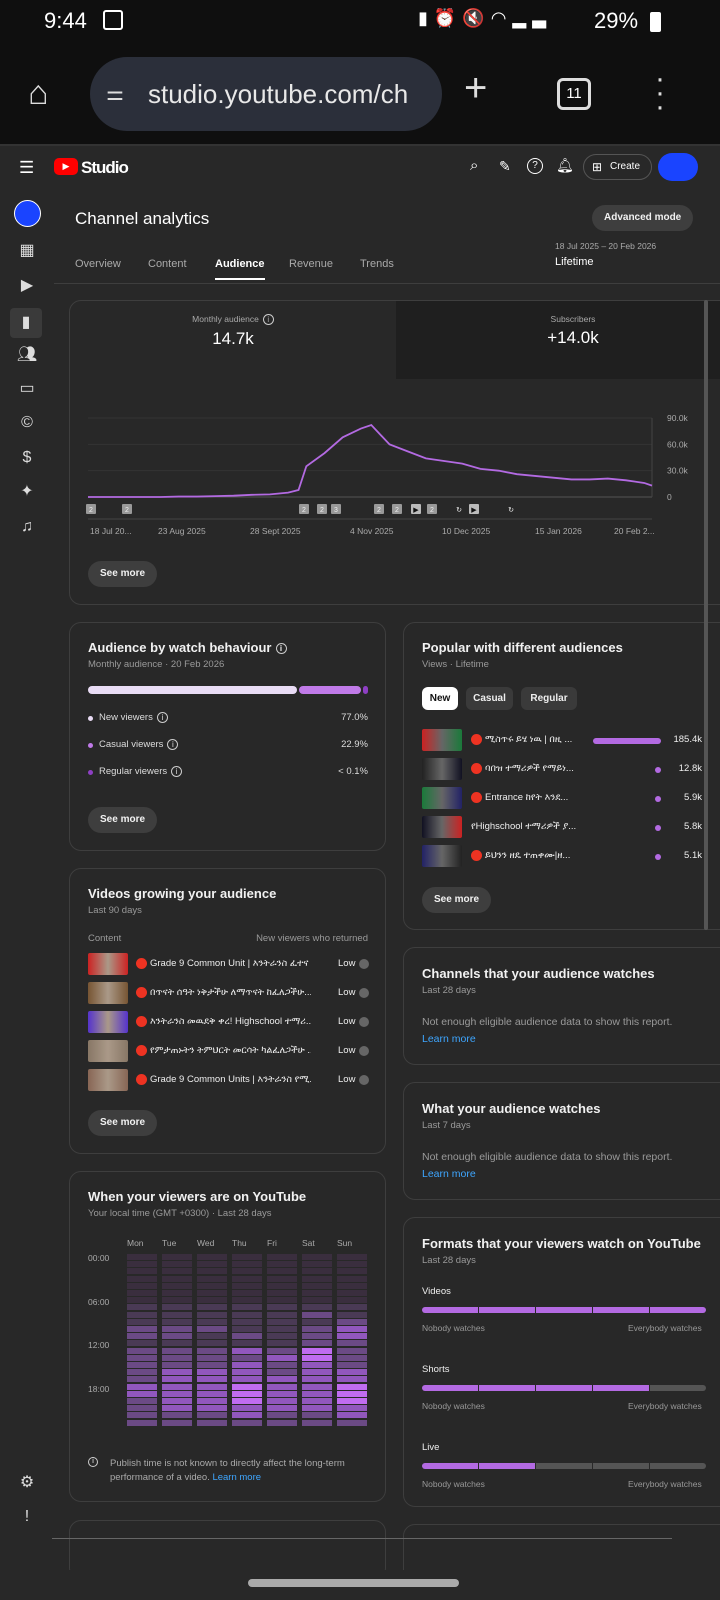 The width and height of the screenshot is (720, 1600). I want to click on analytics-icon: ▮, so click(26, 323).